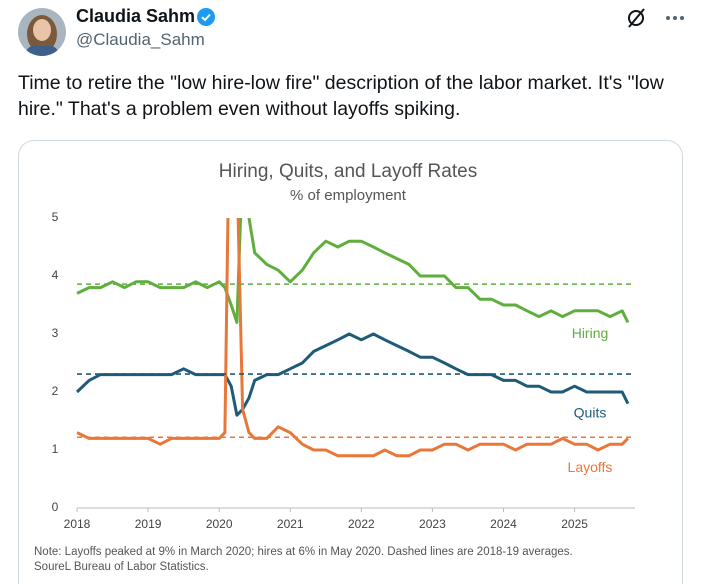  Describe the element at coordinates (361, 524) in the screenshot. I see `x-tick-label: 2022` at that location.